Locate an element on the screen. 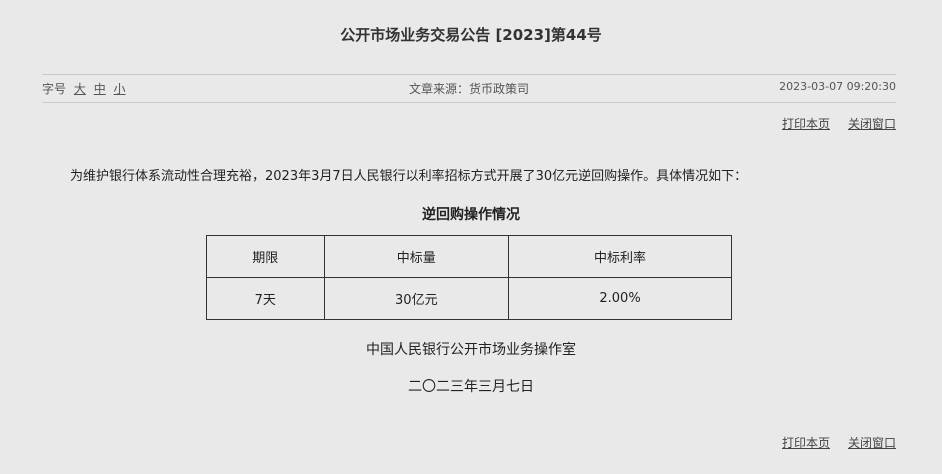  font-size-large: 大 is located at coordinates (79, 89).